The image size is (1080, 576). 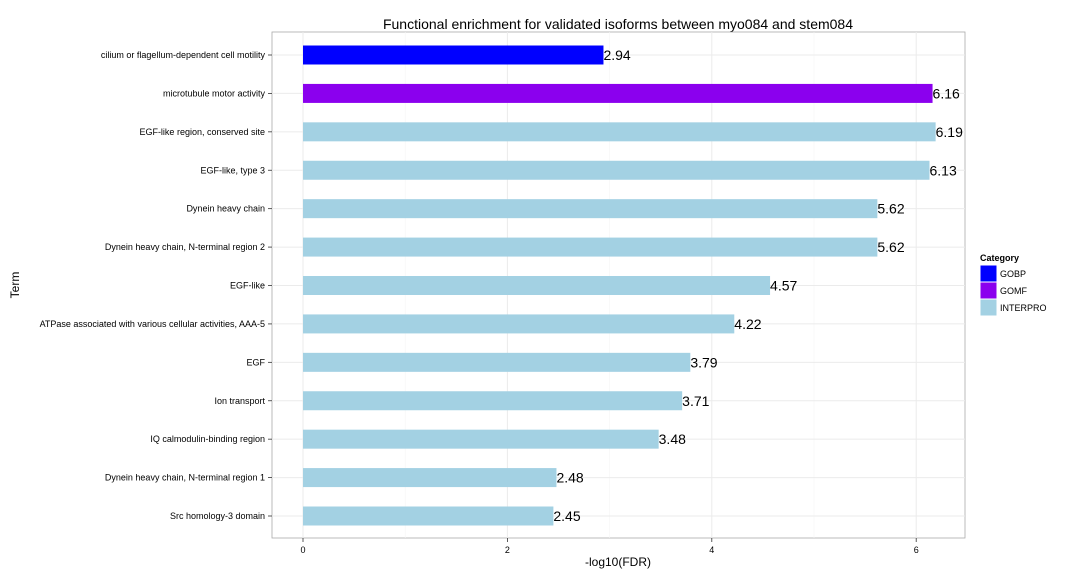 I want to click on bar-value-label: 2.94, so click(x=616, y=55).